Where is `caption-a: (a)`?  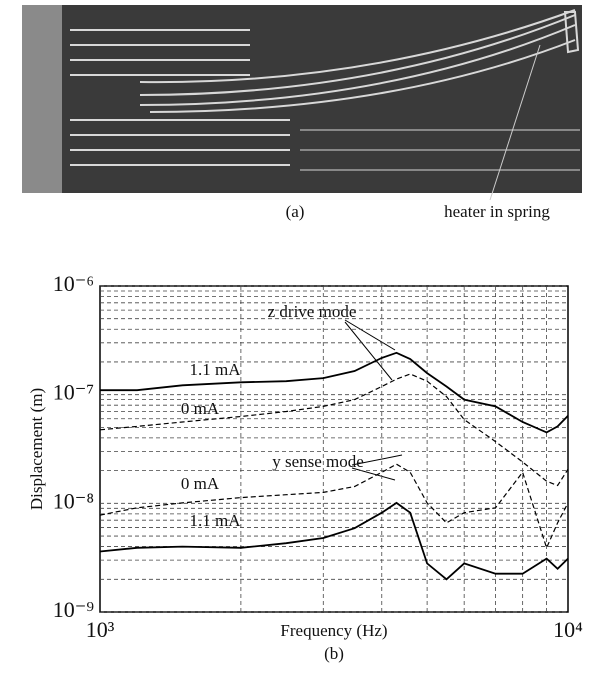 caption-a: (a) is located at coordinates (295, 211).